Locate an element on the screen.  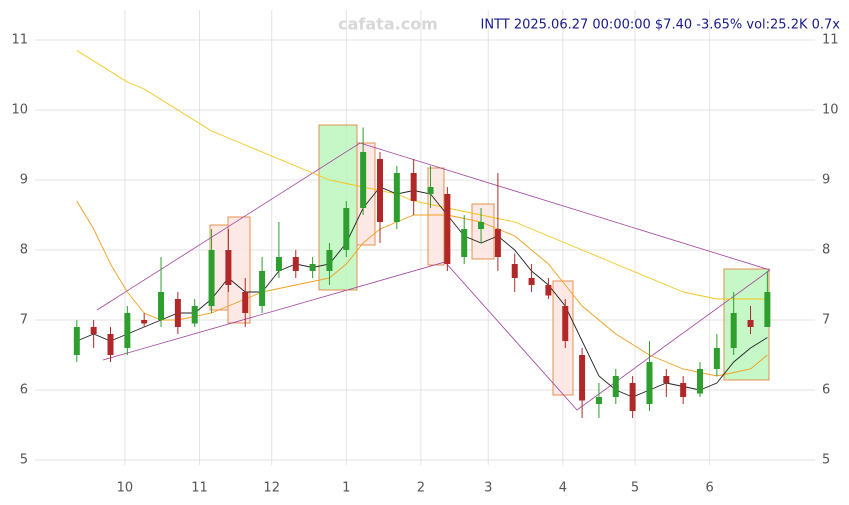
y-tick-label-right: 5 is located at coordinates (826, 460).